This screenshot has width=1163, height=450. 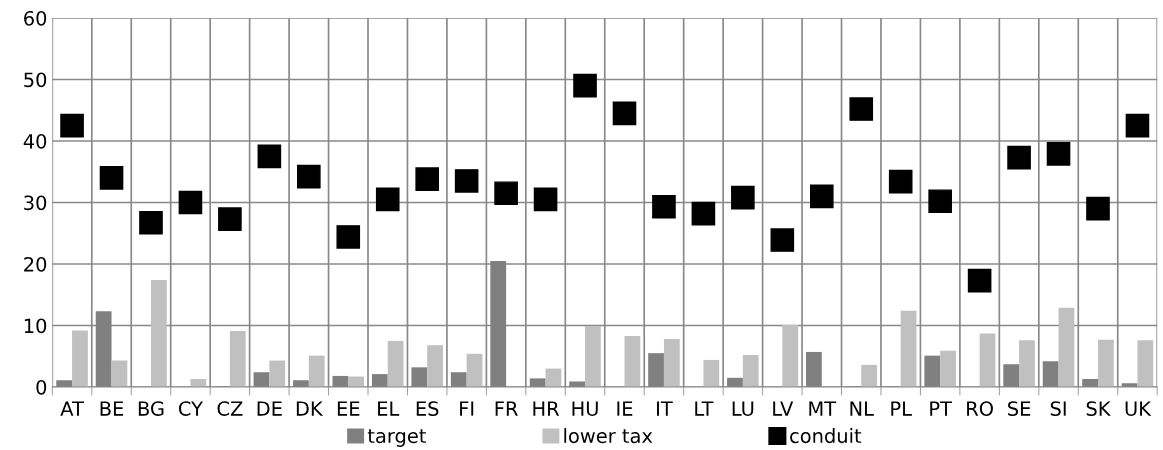 What do you see at coordinates (1138, 408) in the screenshot?
I see `x-tick-label: UK` at bounding box center [1138, 408].